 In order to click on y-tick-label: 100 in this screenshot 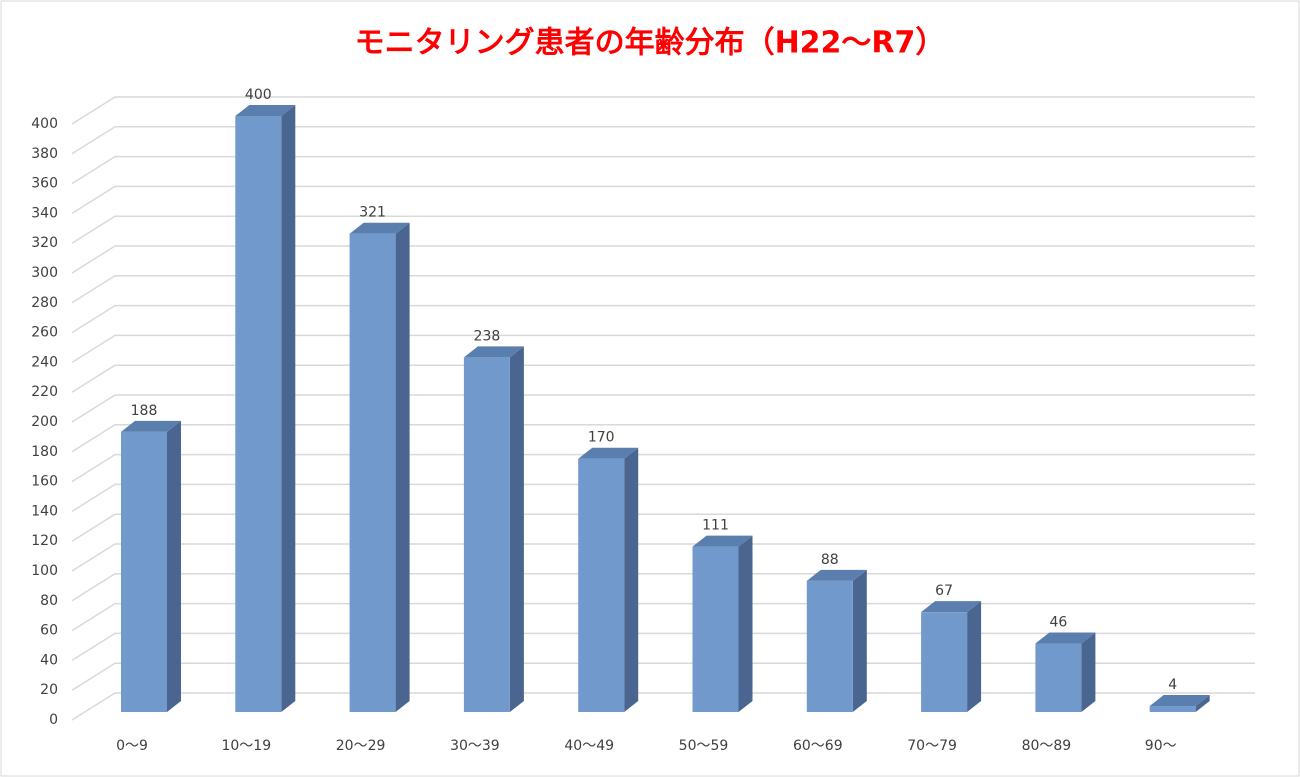, I will do `click(44, 571)`.